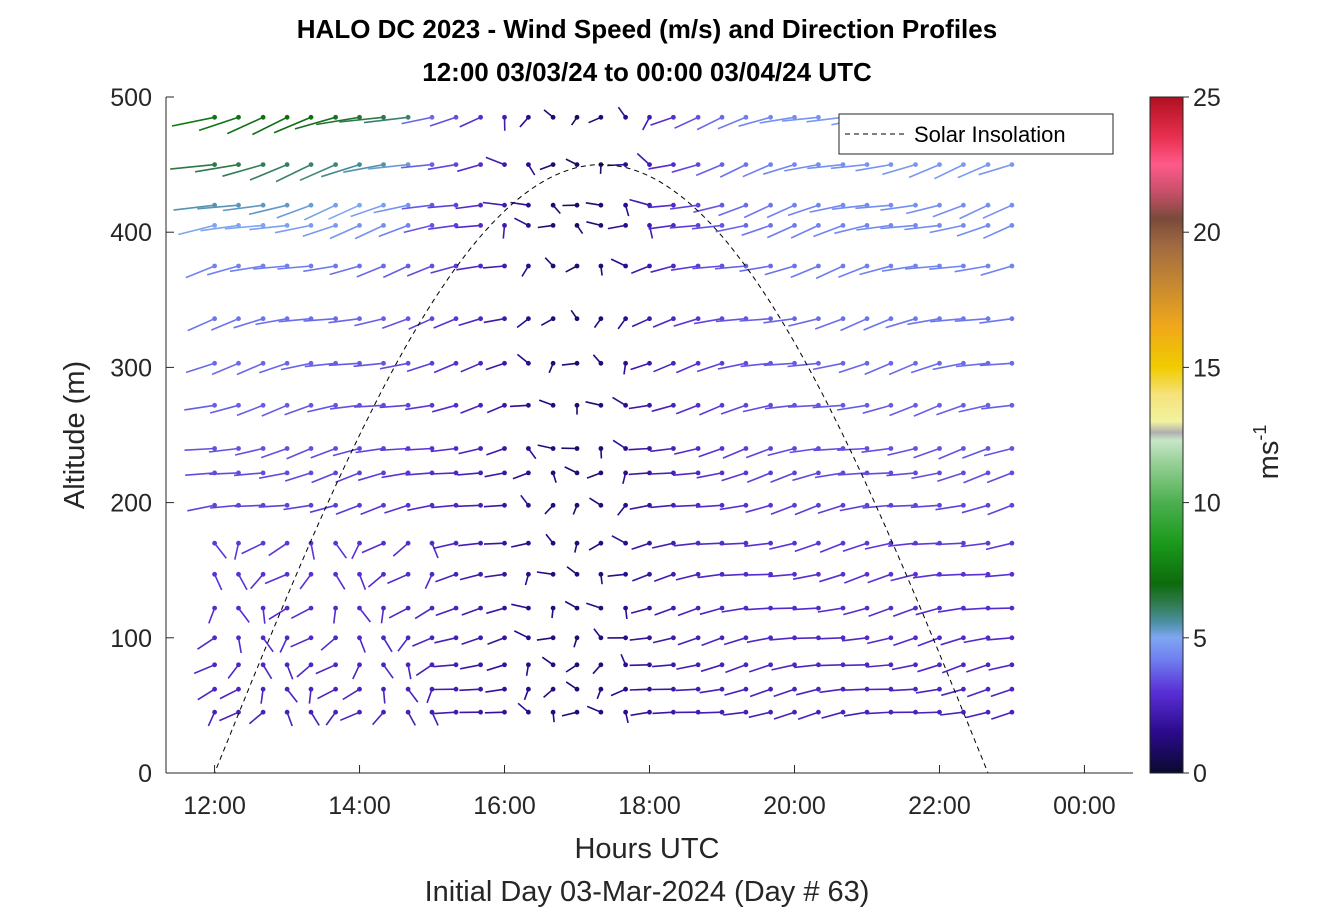 This screenshot has height=911, width=1343. Describe the element at coordinates (131, 639) in the screenshot. I see `y-tick-label: 100` at that location.